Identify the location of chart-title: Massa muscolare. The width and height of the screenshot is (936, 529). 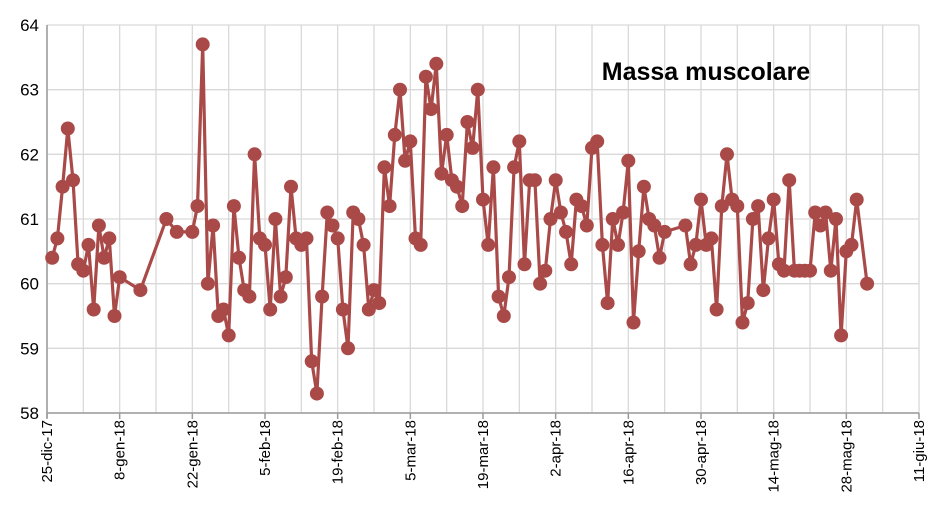
(706, 72).